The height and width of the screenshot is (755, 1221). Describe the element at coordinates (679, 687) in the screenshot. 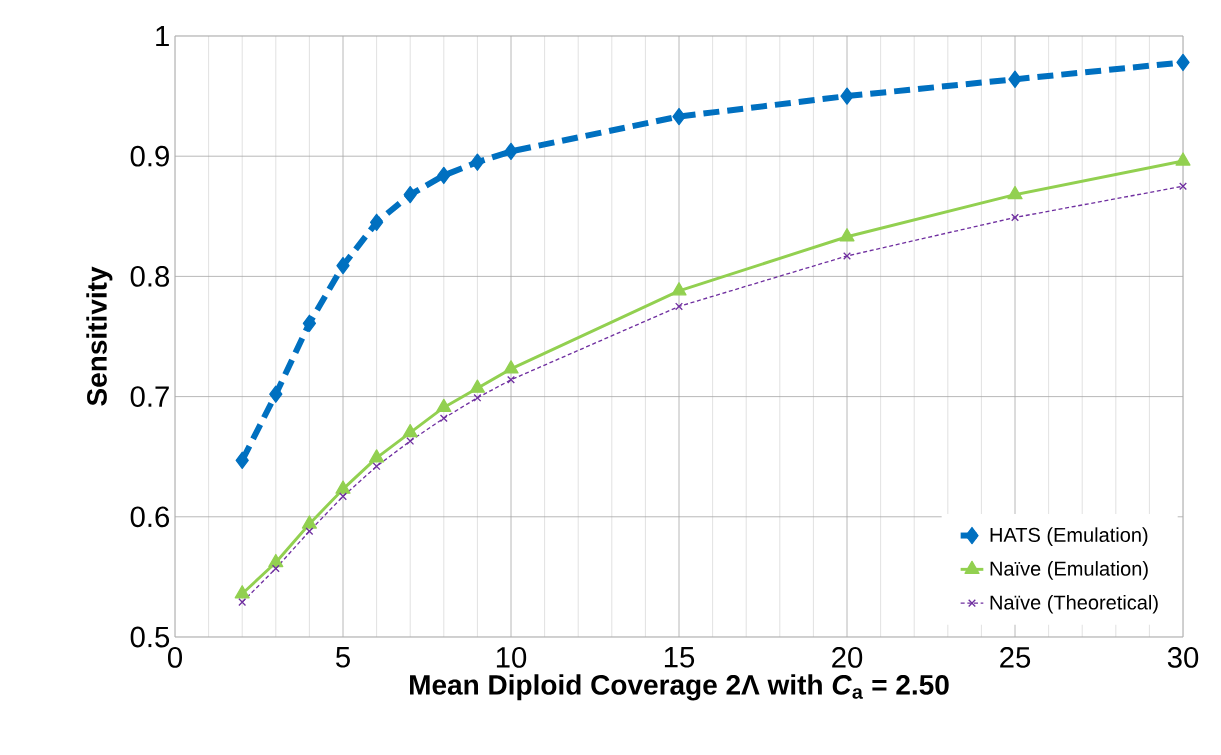

I see `x-axis-title: Mean Diploid Coverage 2Λ with C$_{a}$ = 2.50` at that location.